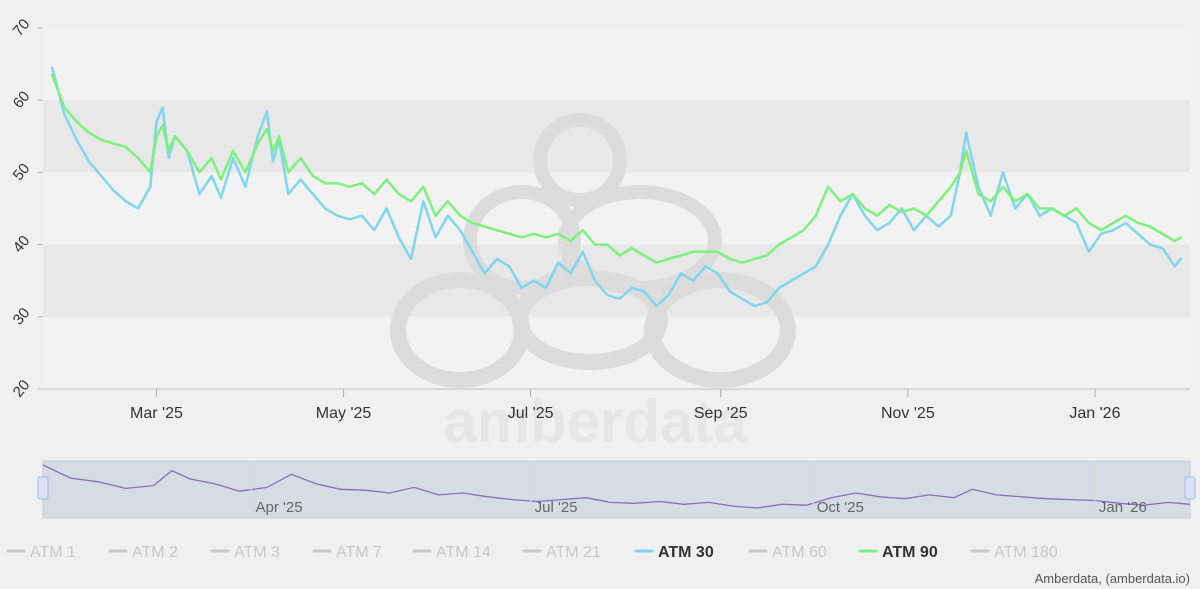  I want to click on navigator-handle-left, so click(43, 488).